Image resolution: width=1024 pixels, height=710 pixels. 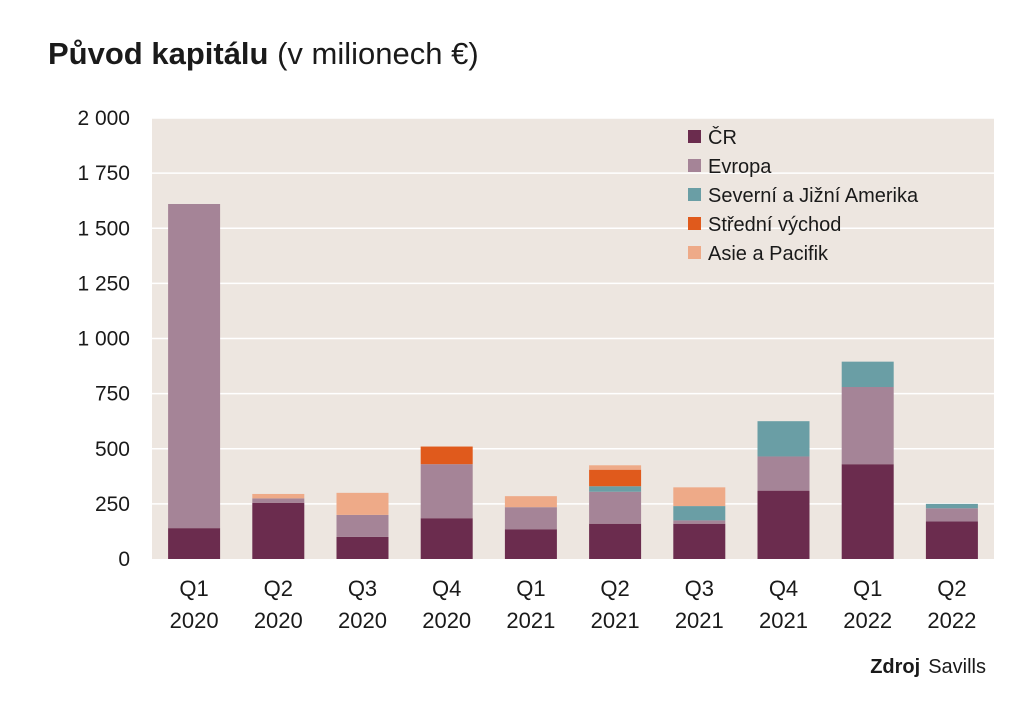 What do you see at coordinates (813, 196) in the screenshot?
I see `legend-label: Severní a Jižní Amerika` at bounding box center [813, 196].